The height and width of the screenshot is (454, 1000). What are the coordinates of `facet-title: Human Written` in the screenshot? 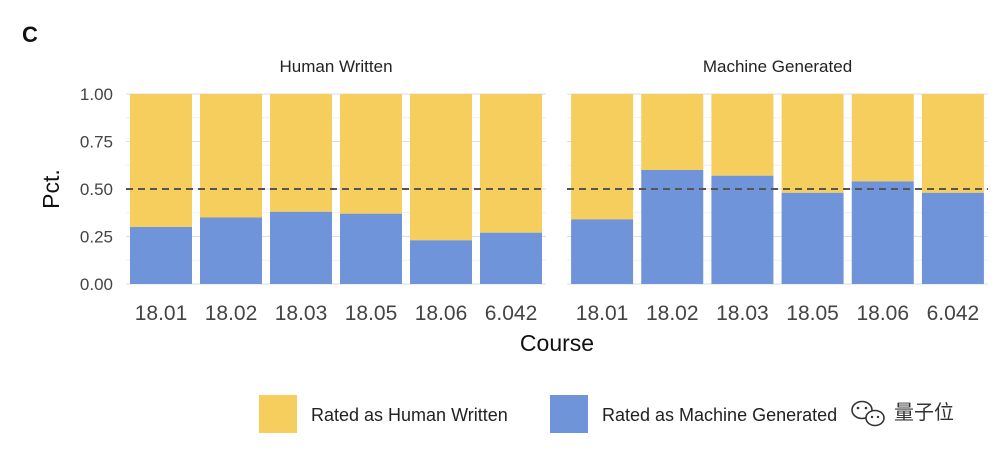 It's located at (335, 66).